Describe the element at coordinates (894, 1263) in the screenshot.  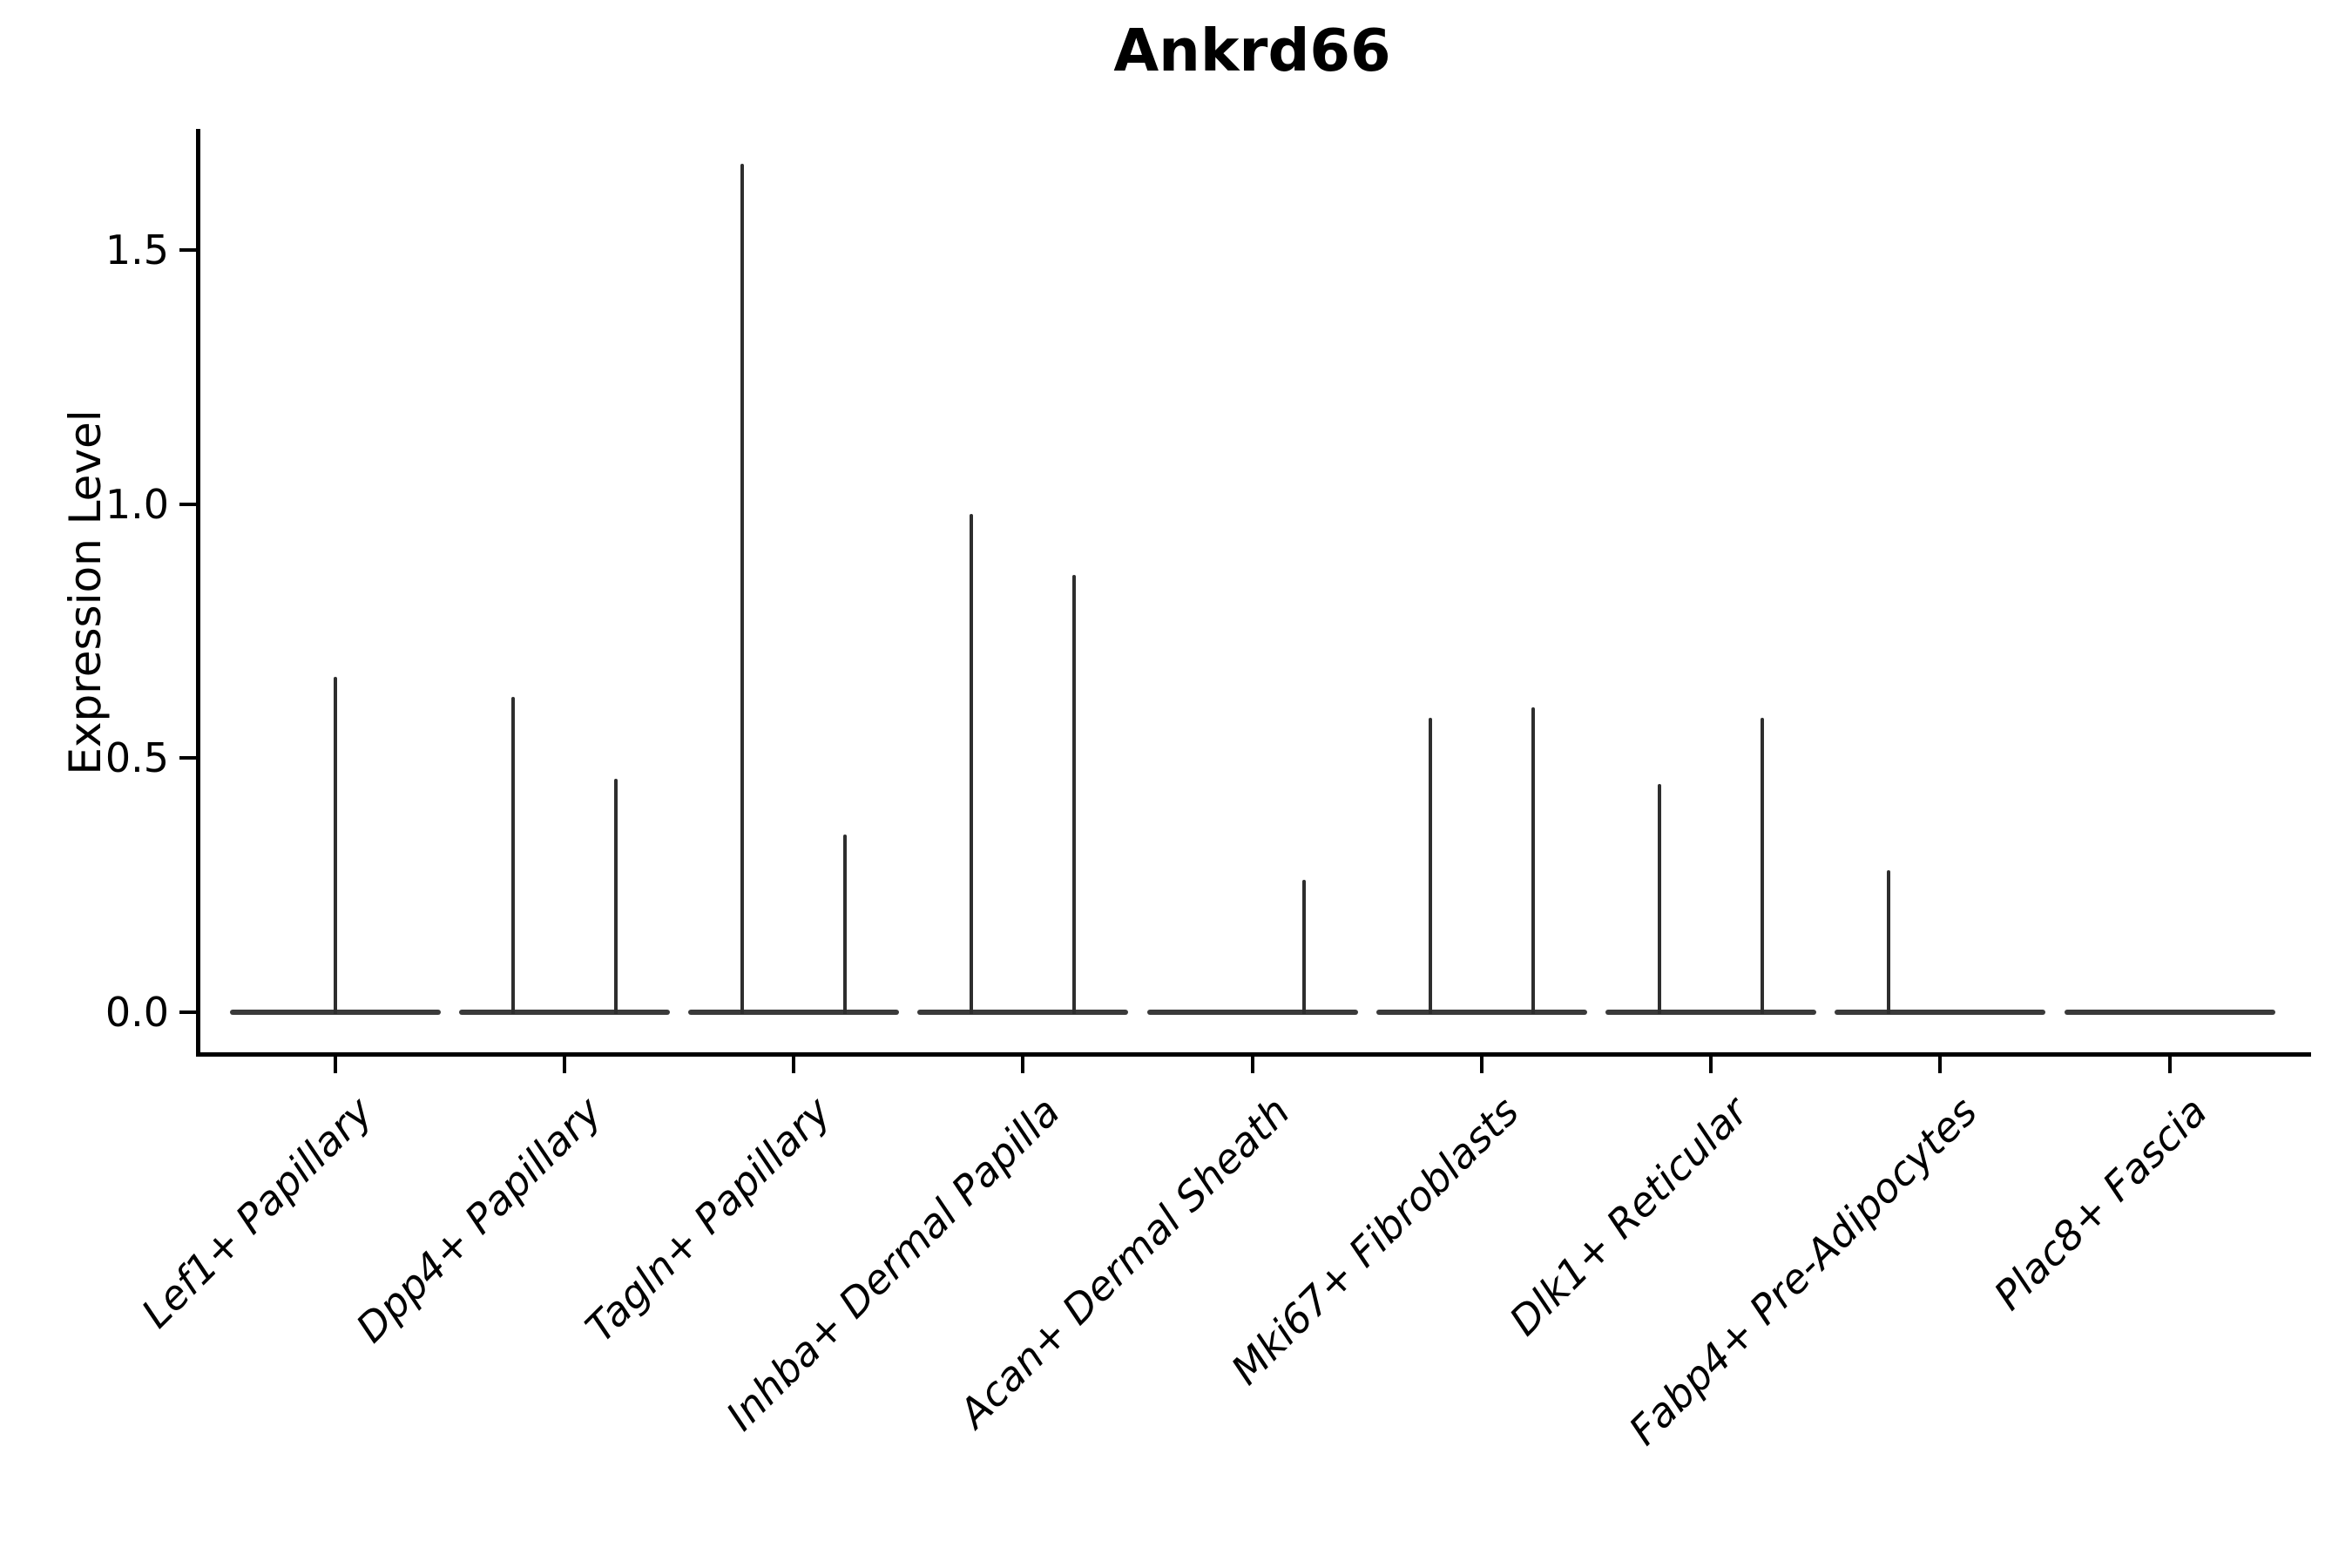
I see `x-tick-label-4: Inhba+ Dermal Papilla` at that location.